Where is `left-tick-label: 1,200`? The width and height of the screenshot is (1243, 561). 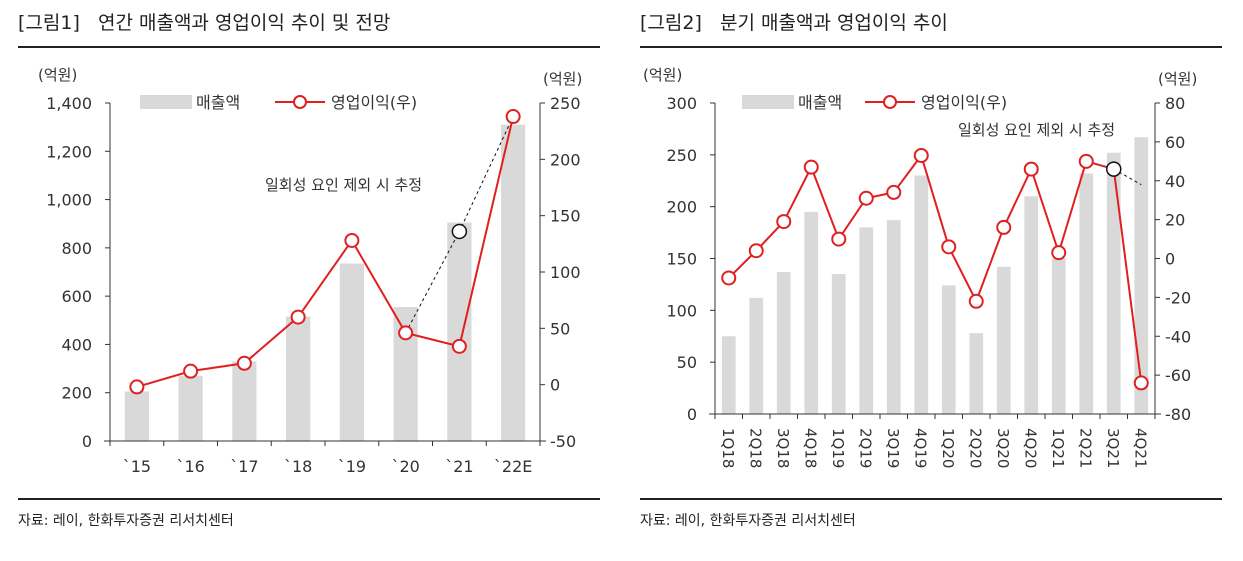
left-tick-label: 1,200 is located at coordinates (69, 151).